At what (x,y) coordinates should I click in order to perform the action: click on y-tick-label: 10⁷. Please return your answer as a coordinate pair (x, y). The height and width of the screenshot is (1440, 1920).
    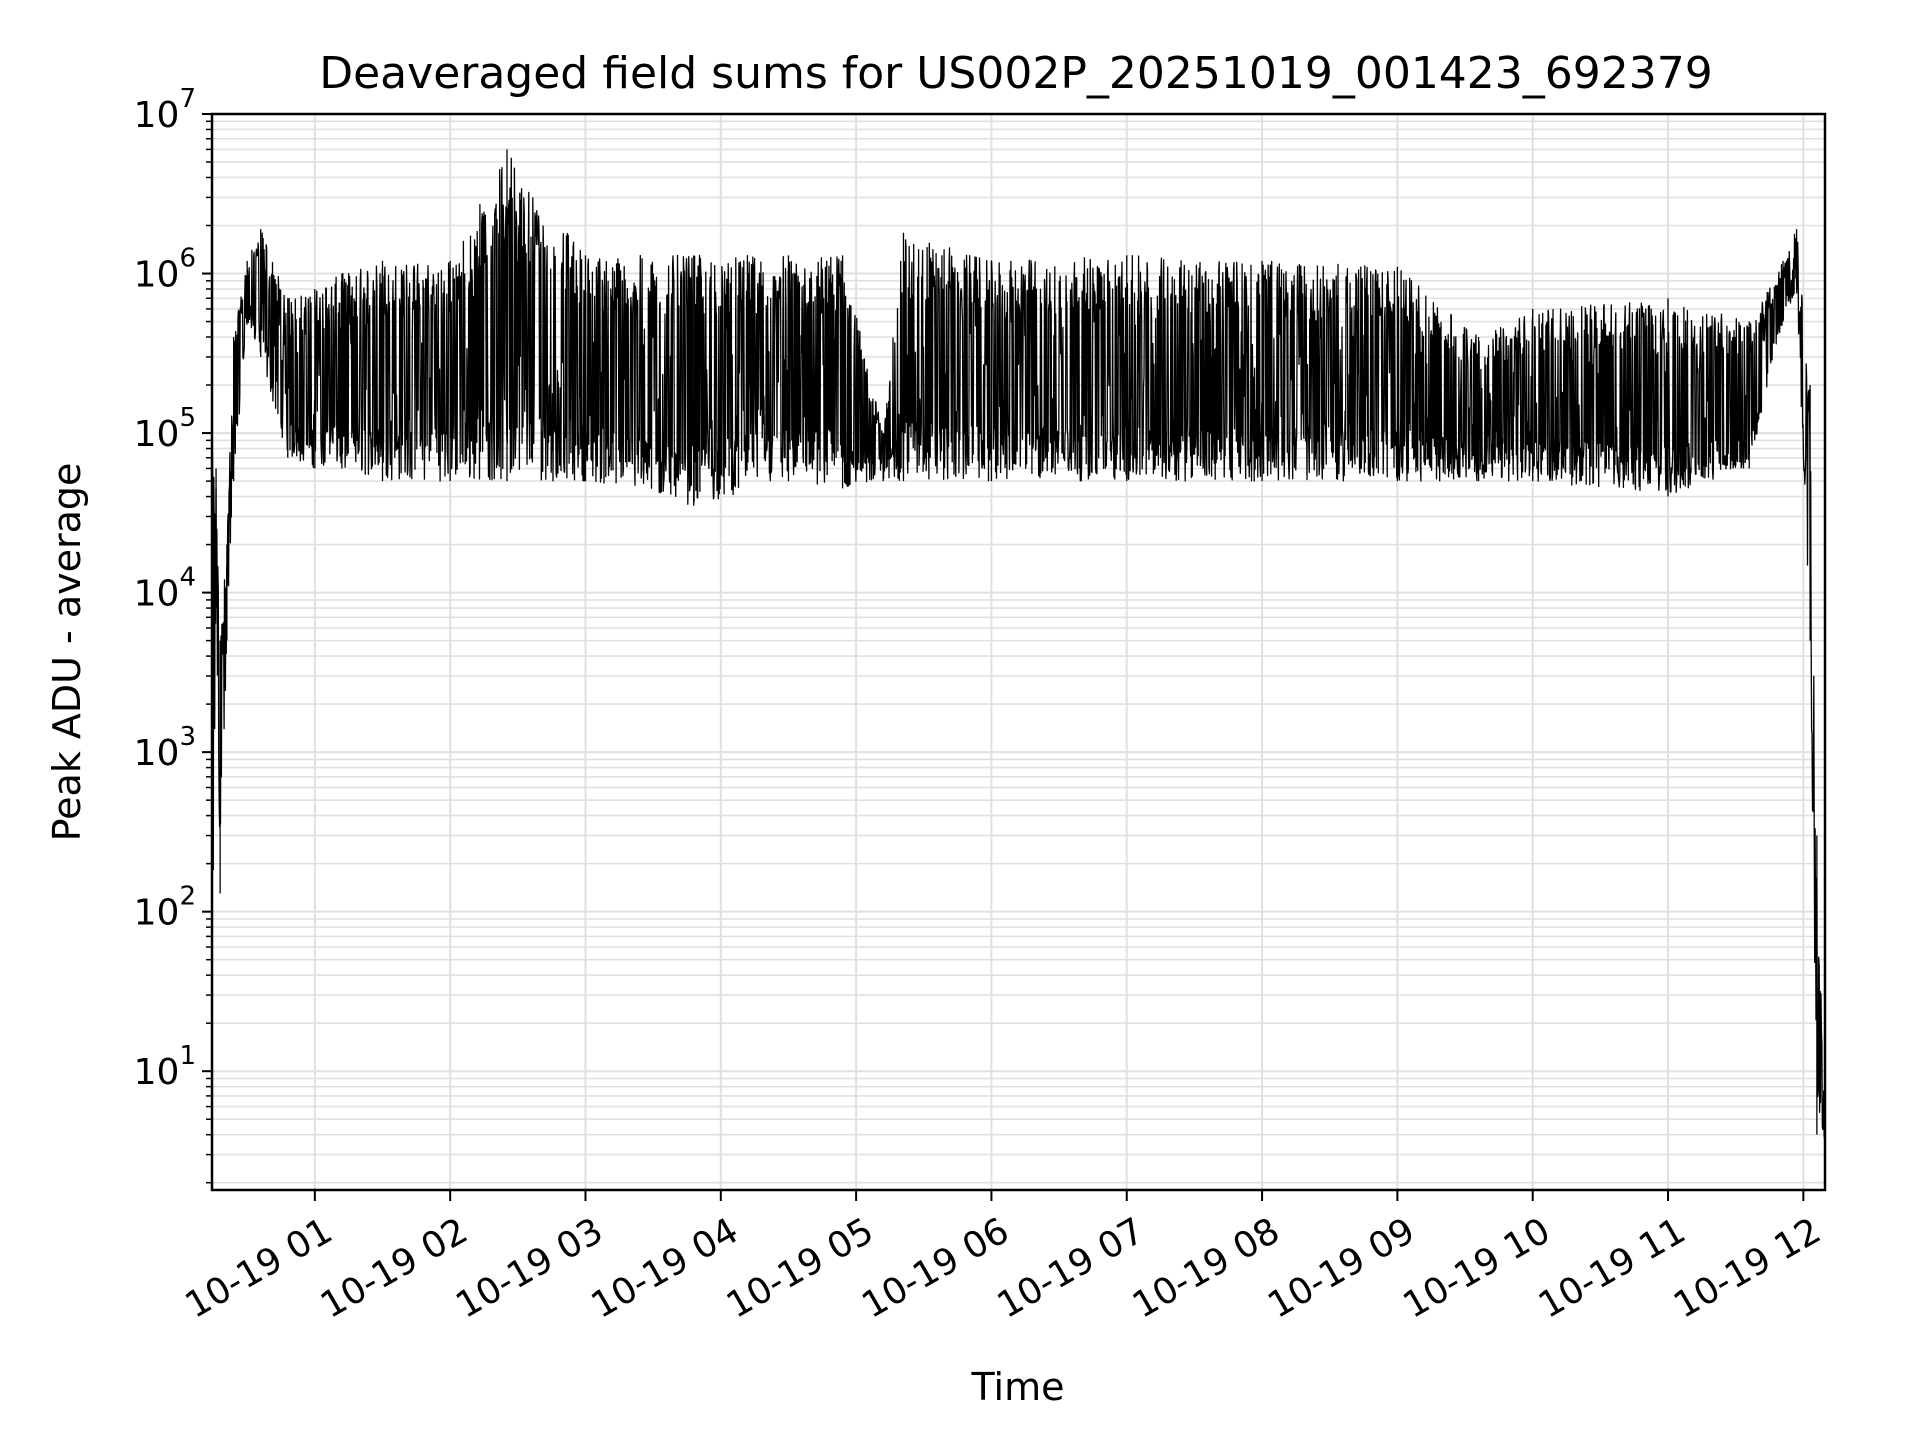
    Looking at the image, I should click on (165, 110).